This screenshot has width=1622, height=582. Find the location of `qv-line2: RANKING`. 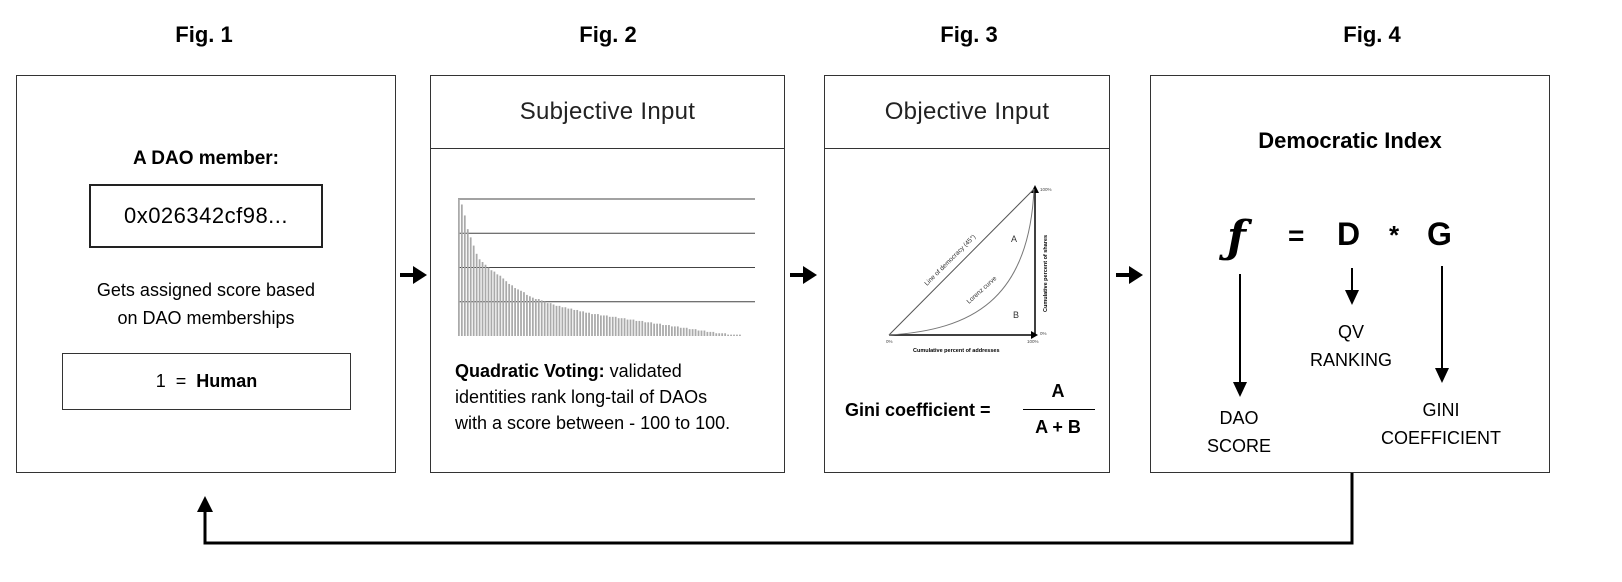

qv-line2: RANKING is located at coordinates (1350, 360).